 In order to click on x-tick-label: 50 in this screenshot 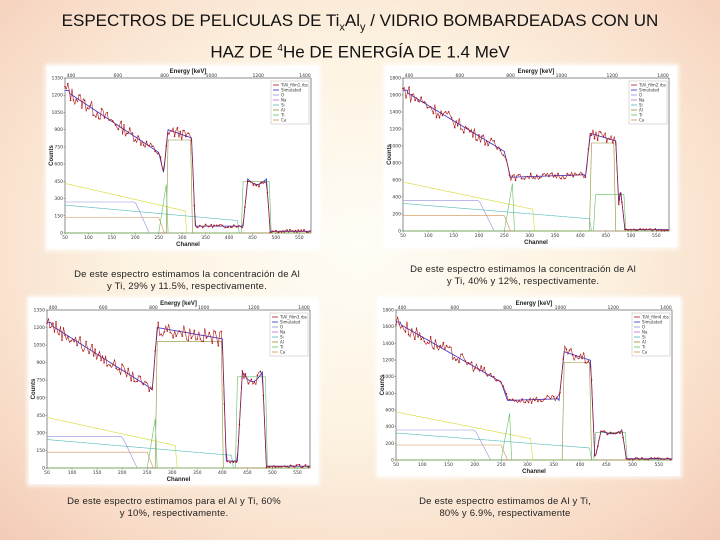, I will do `click(65, 238)`.